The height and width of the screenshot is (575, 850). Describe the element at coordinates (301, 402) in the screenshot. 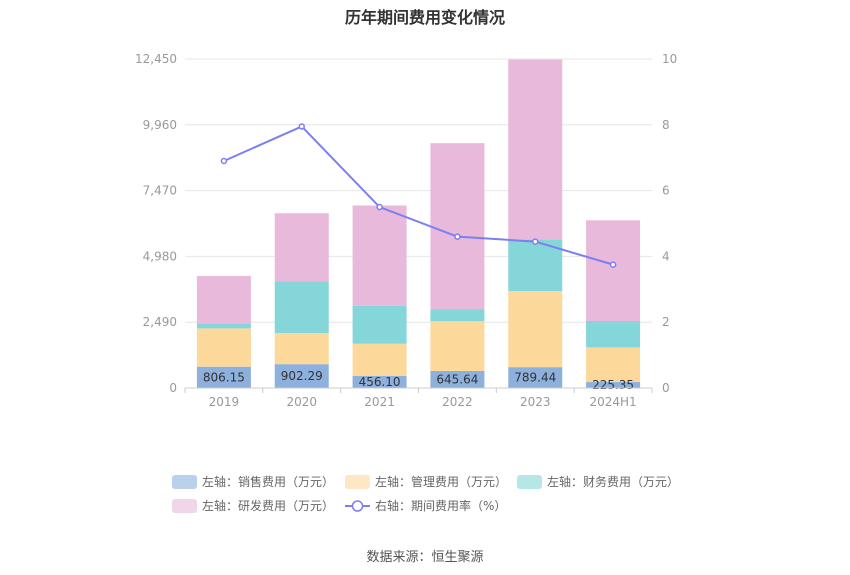

I see `x-axis-tick-label: 2020` at that location.